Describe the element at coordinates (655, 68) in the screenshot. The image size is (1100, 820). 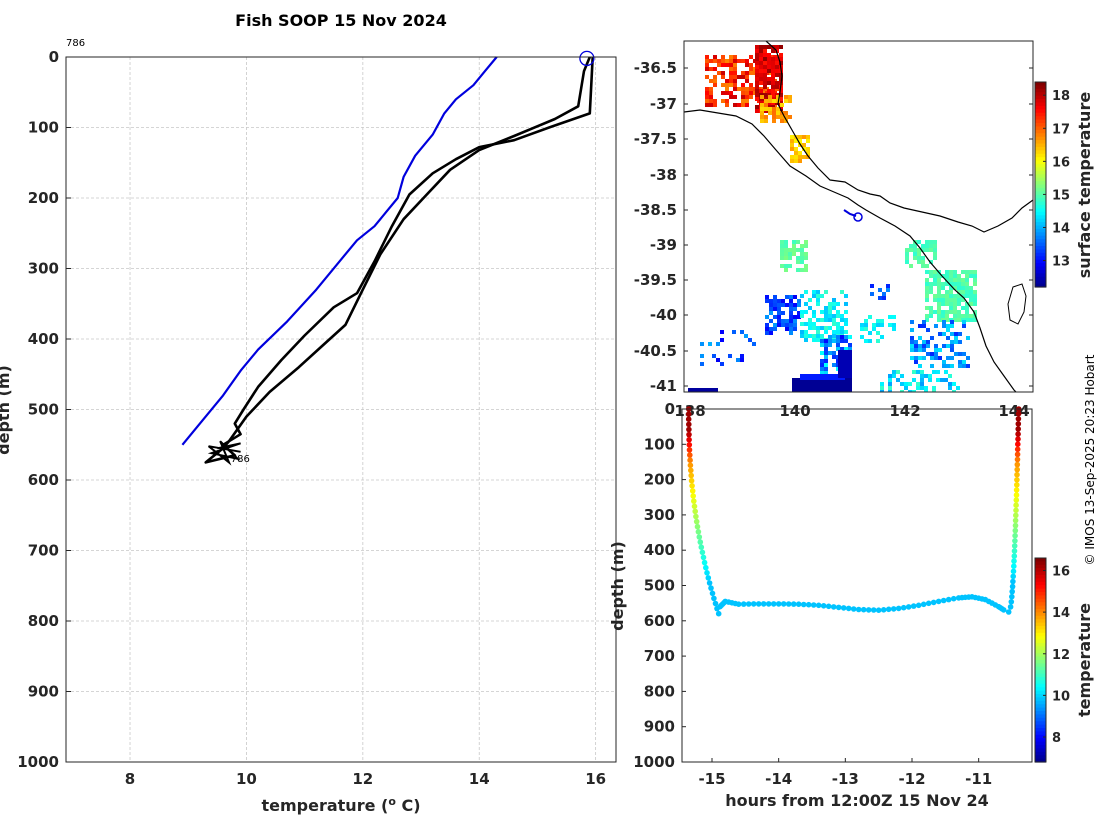
I see `map-y-tick-label: -36.5` at that location.